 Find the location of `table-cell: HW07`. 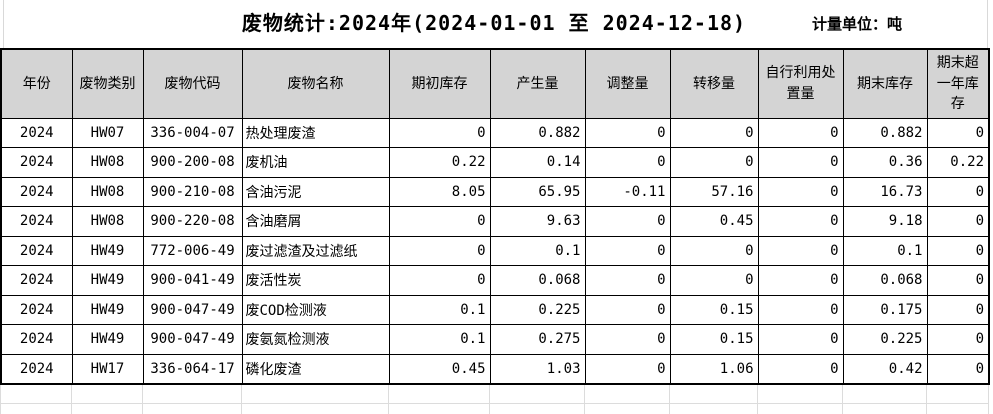

table-cell: HW07 is located at coordinates (107, 132).